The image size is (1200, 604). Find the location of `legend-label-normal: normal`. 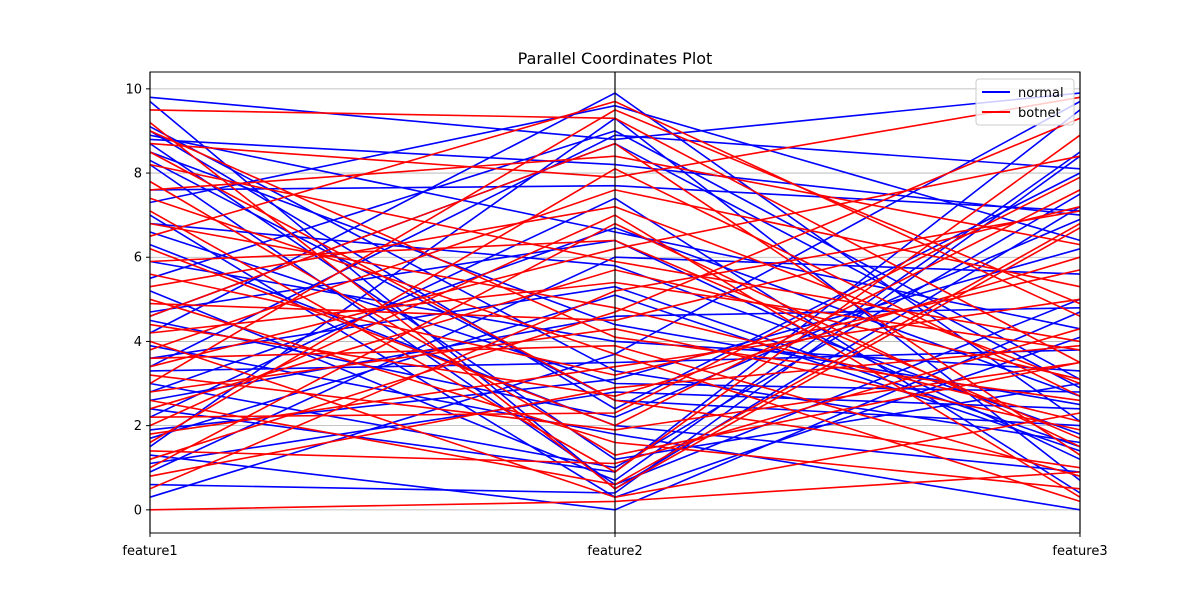

legend-label-normal: normal is located at coordinates (1041, 93).